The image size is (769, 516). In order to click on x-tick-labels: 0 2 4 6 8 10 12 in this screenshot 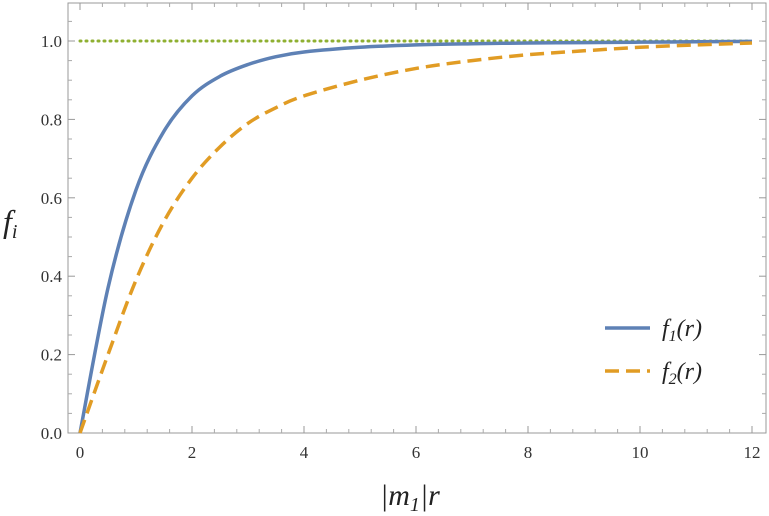, I will do `click(418, 452)`.